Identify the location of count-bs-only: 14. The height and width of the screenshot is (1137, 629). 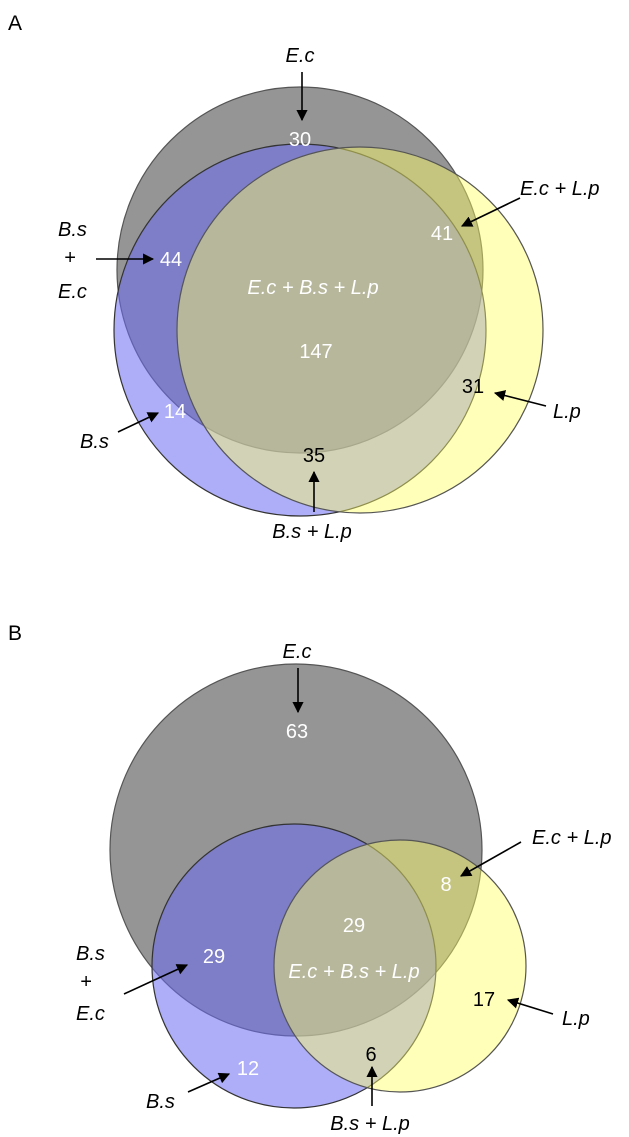
(175, 412).